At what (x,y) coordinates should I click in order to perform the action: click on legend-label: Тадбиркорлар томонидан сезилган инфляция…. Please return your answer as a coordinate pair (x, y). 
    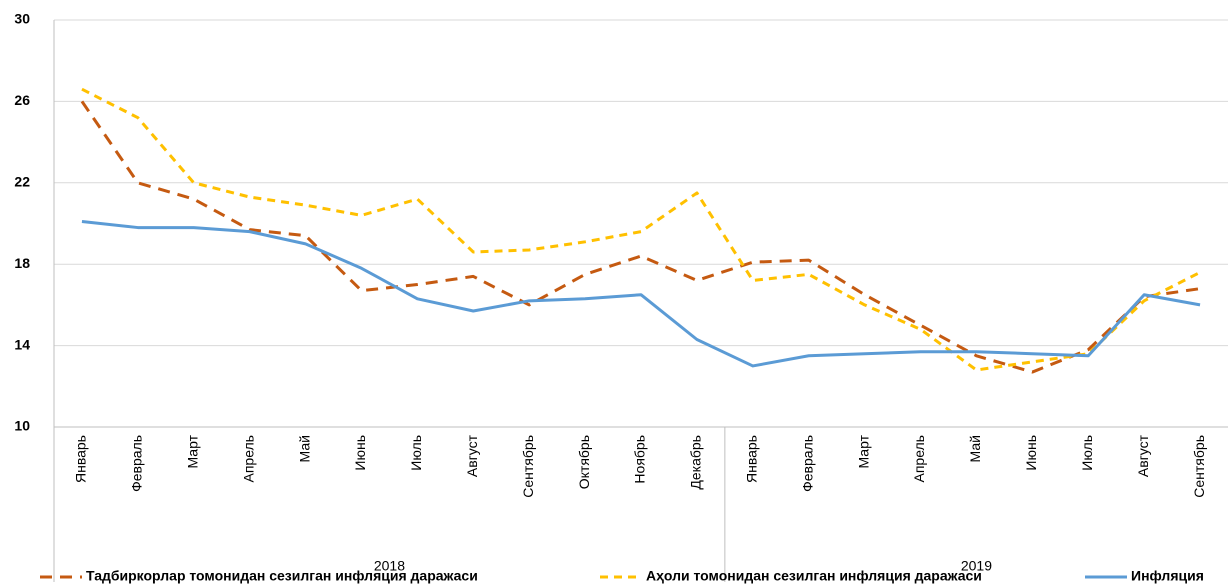
    Looking at the image, I should click on (282, 576).